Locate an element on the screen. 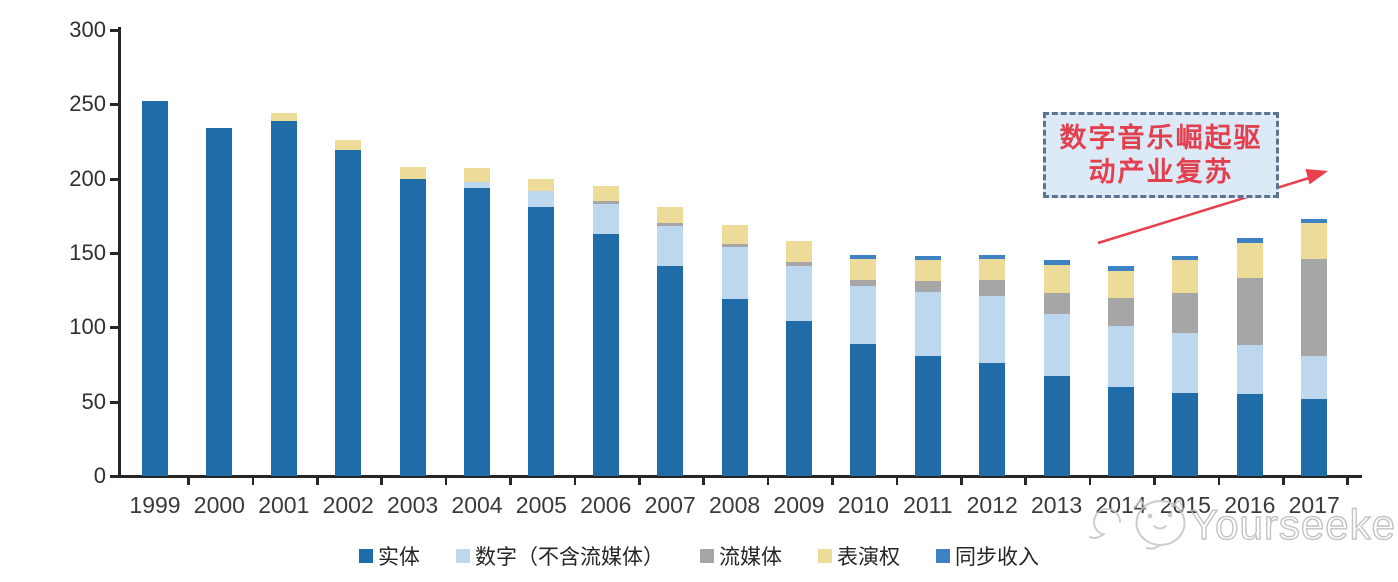  x-axis-label: 2016 is located at coordinates (1250, 505).